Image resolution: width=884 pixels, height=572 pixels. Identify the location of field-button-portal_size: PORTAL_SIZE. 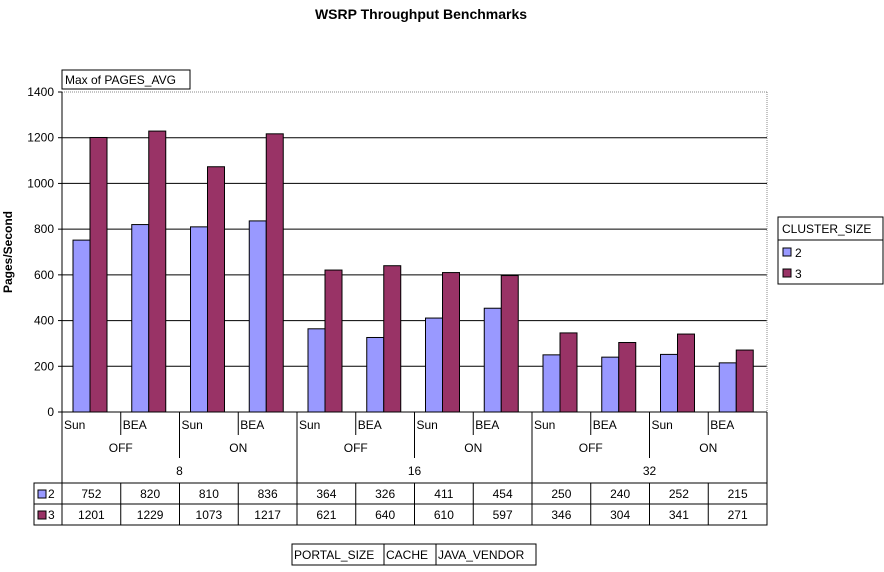
(338, 554).